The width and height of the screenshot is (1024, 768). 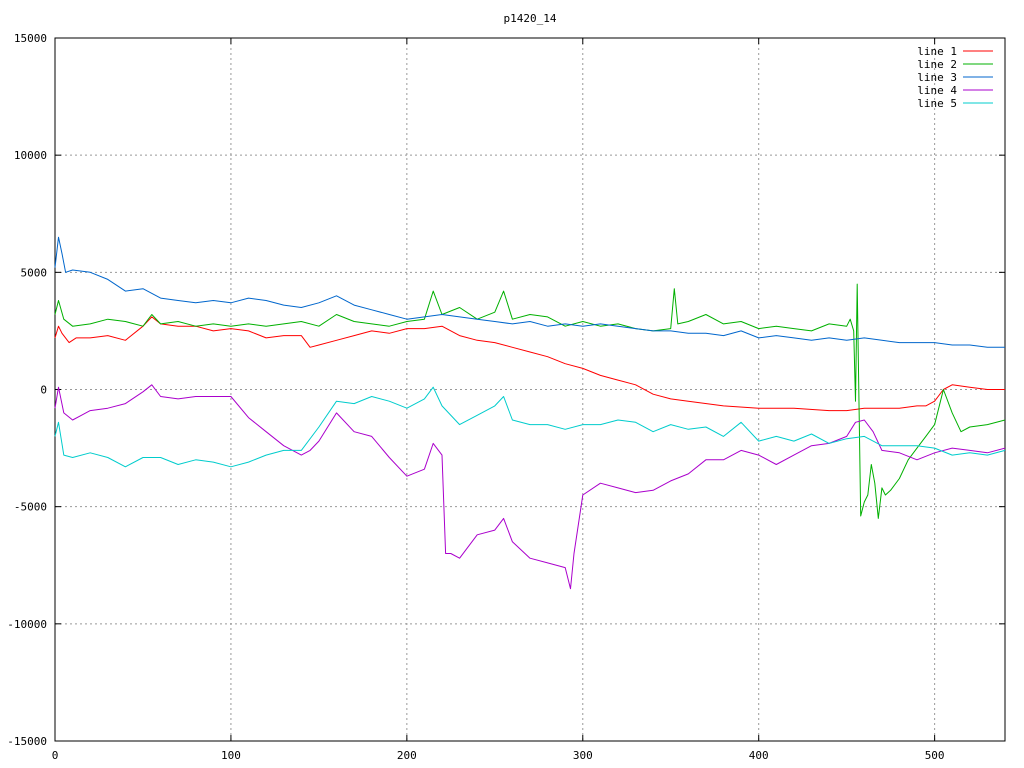 What do you see at coordinates (231, 755) in the screenshot?
I see `x-tick-label: 100` at bounding box center [231, 755].